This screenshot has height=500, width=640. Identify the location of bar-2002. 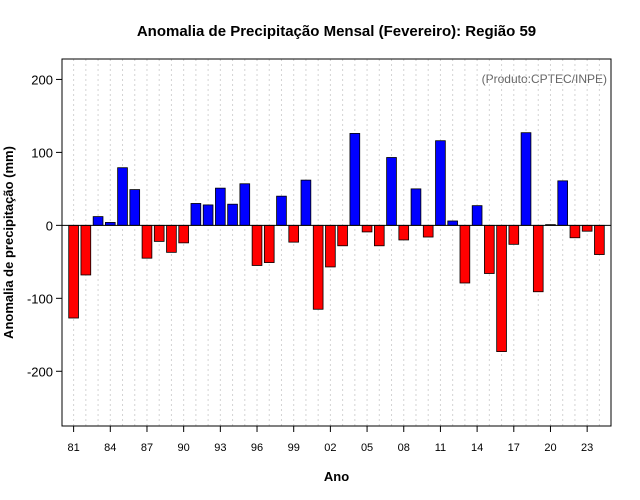
(330, 246).